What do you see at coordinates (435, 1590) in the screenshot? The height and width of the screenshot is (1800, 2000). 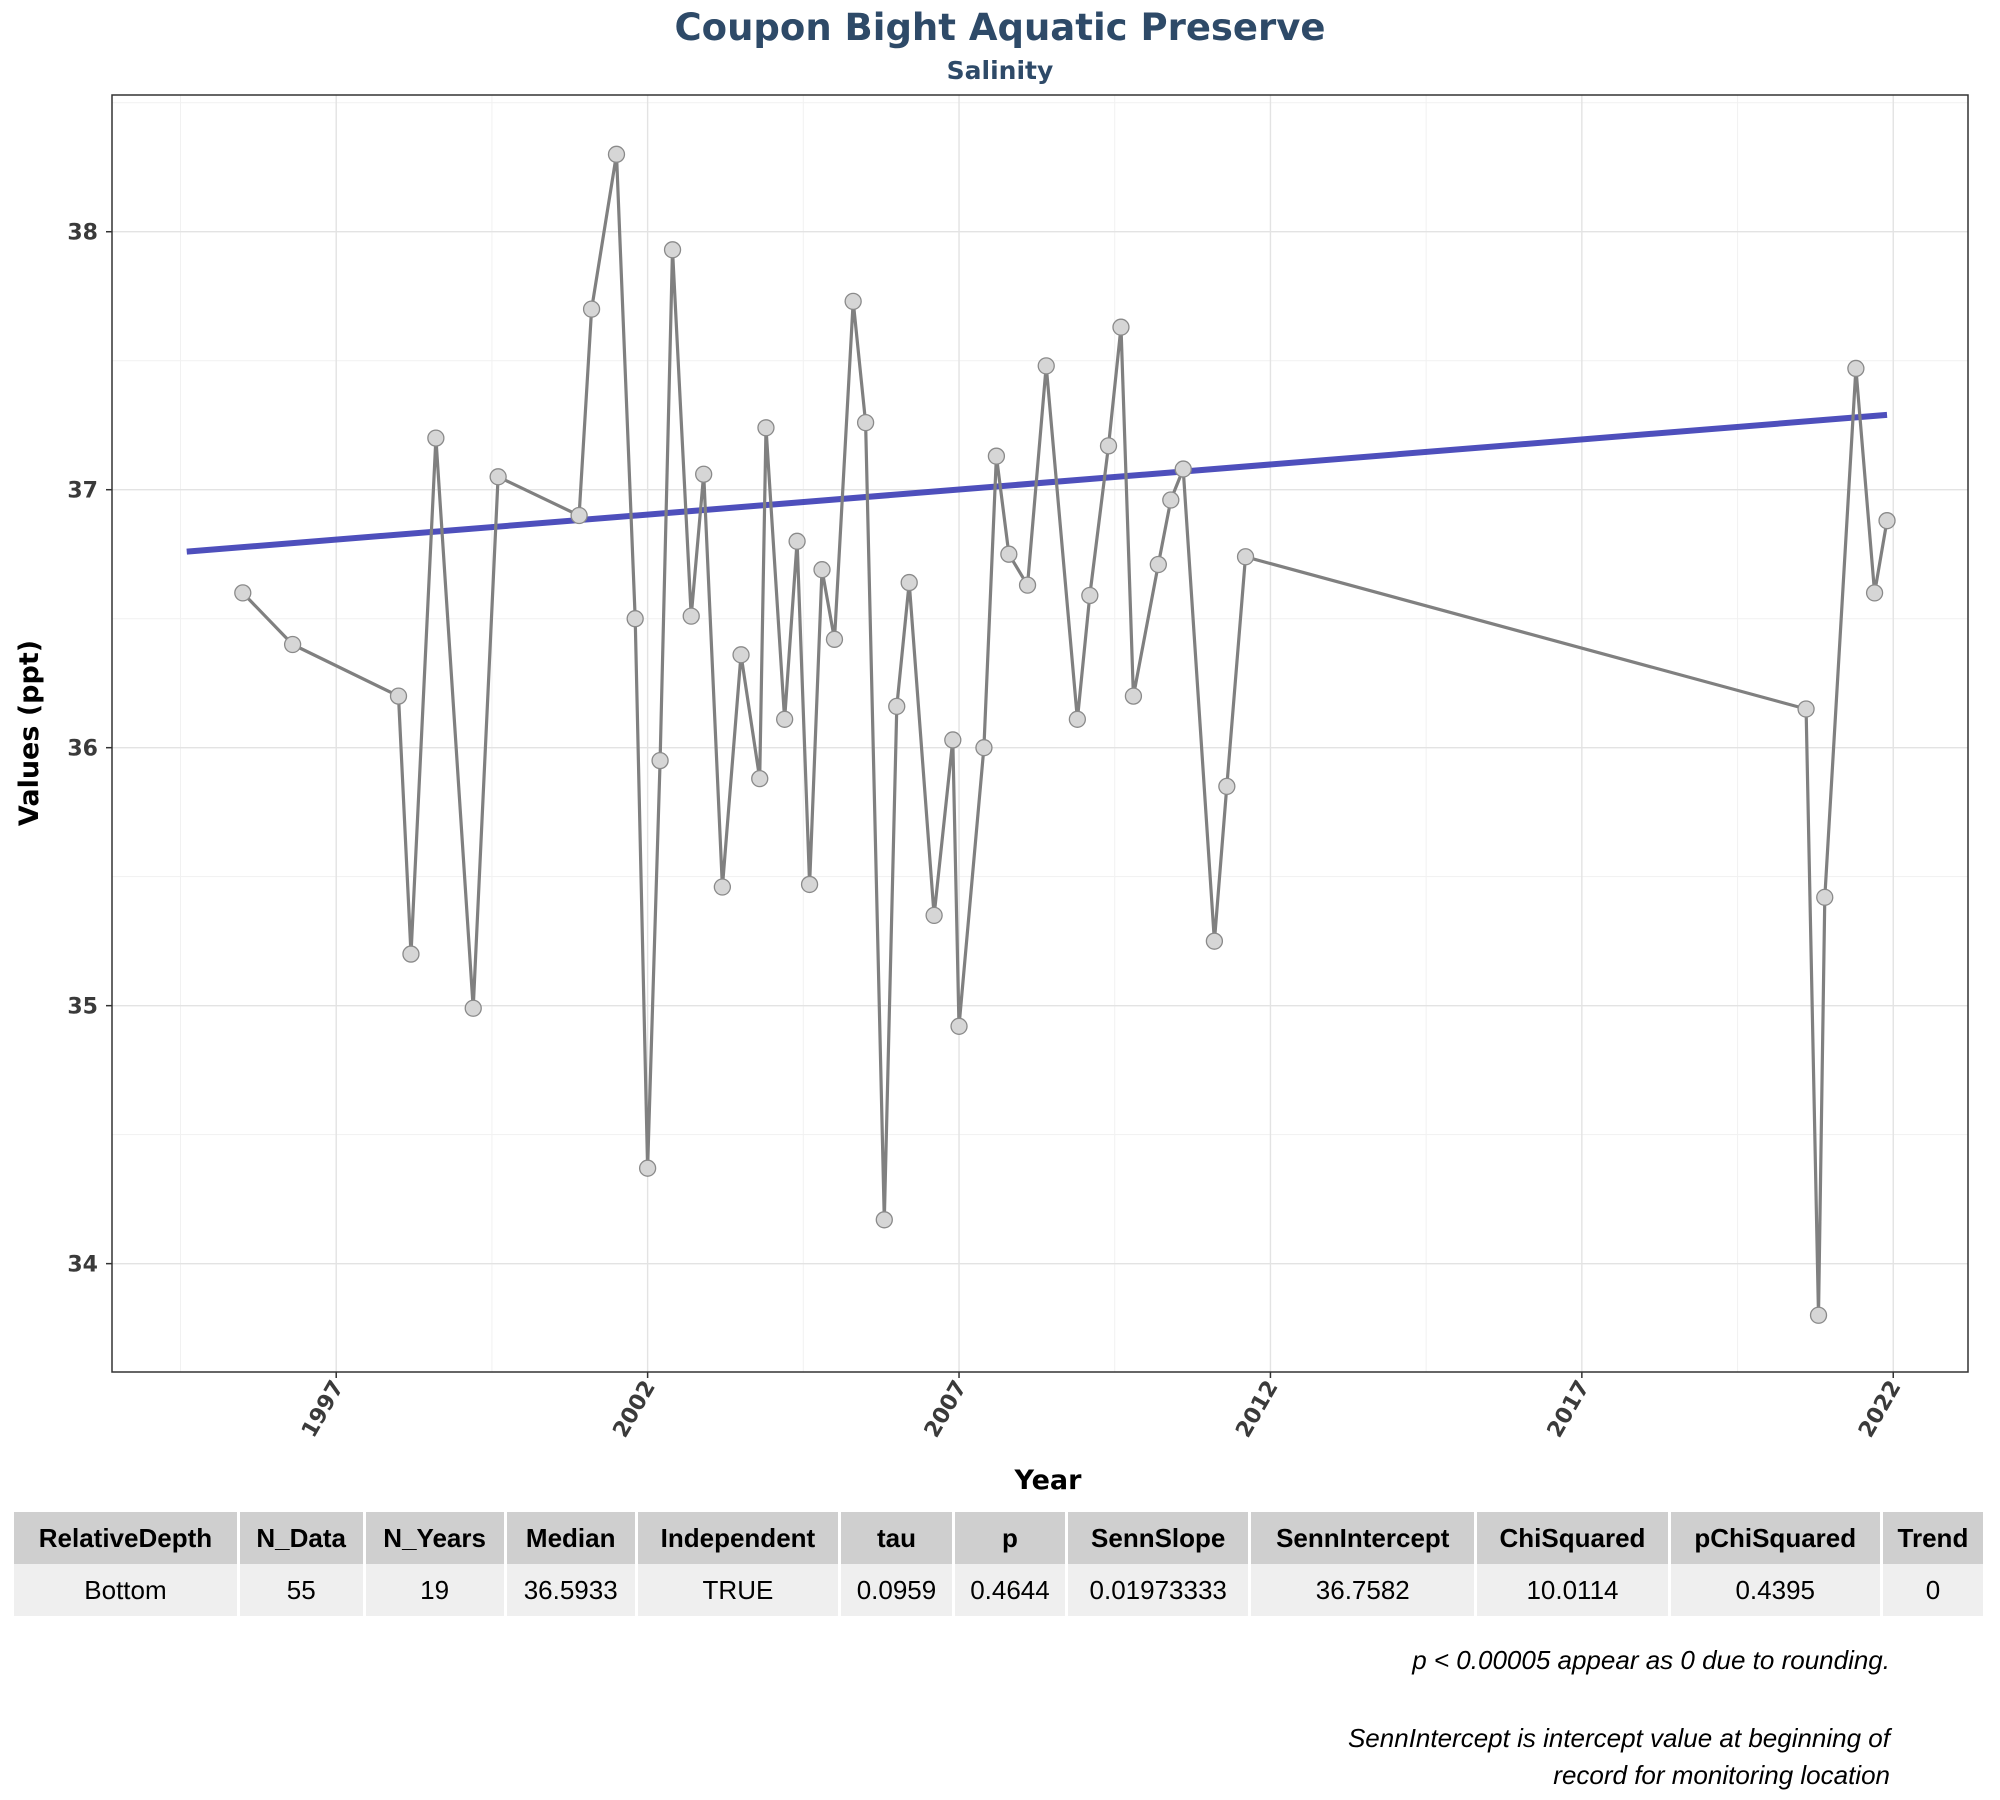 I see `table-cell: 19` at bounding box center [435, 1590].